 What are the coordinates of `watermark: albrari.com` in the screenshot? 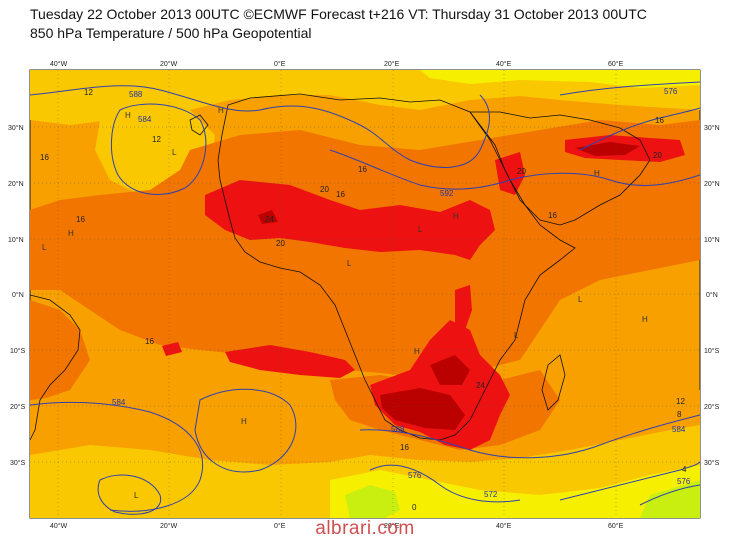 It's located at (365, 528).